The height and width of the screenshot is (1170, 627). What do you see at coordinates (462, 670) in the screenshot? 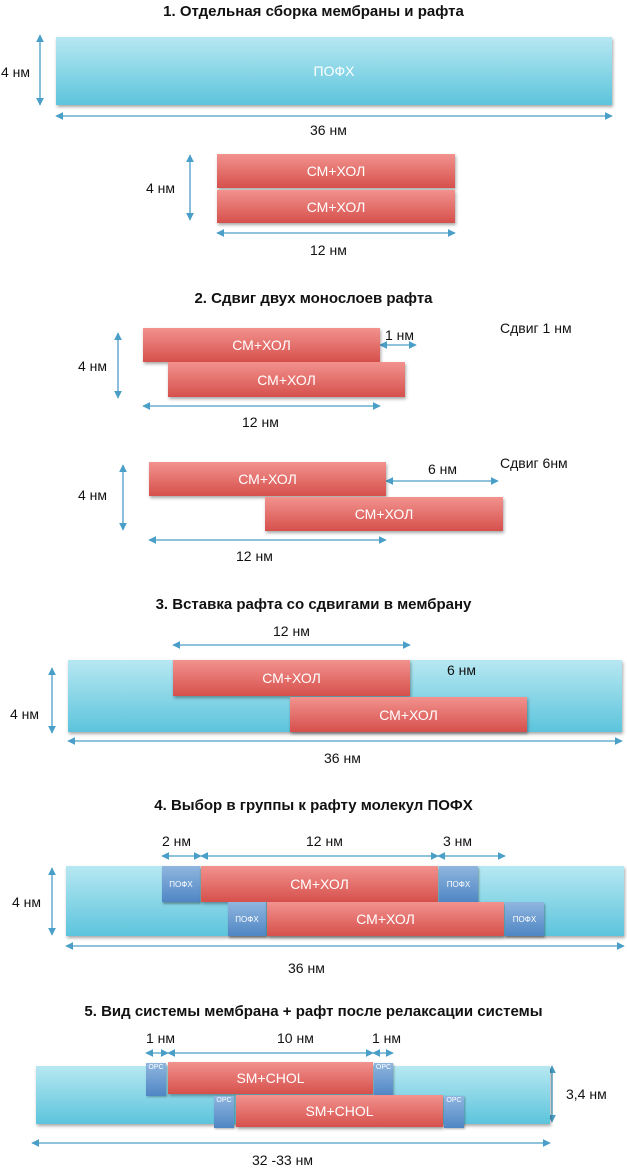
I see `s3-shift-label: 6 нм` at bounding box center [462, 670].